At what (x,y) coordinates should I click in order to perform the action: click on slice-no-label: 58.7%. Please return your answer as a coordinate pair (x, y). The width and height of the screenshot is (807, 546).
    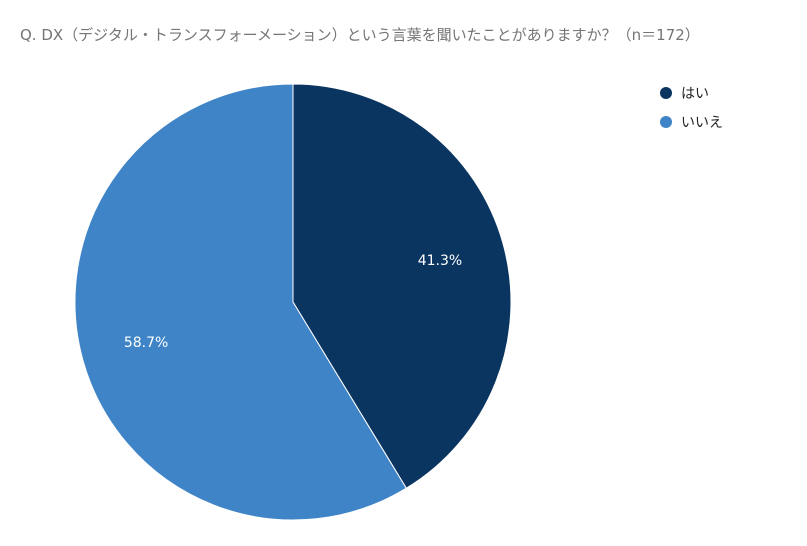
    Looking at the image, I should click on (146, 343).